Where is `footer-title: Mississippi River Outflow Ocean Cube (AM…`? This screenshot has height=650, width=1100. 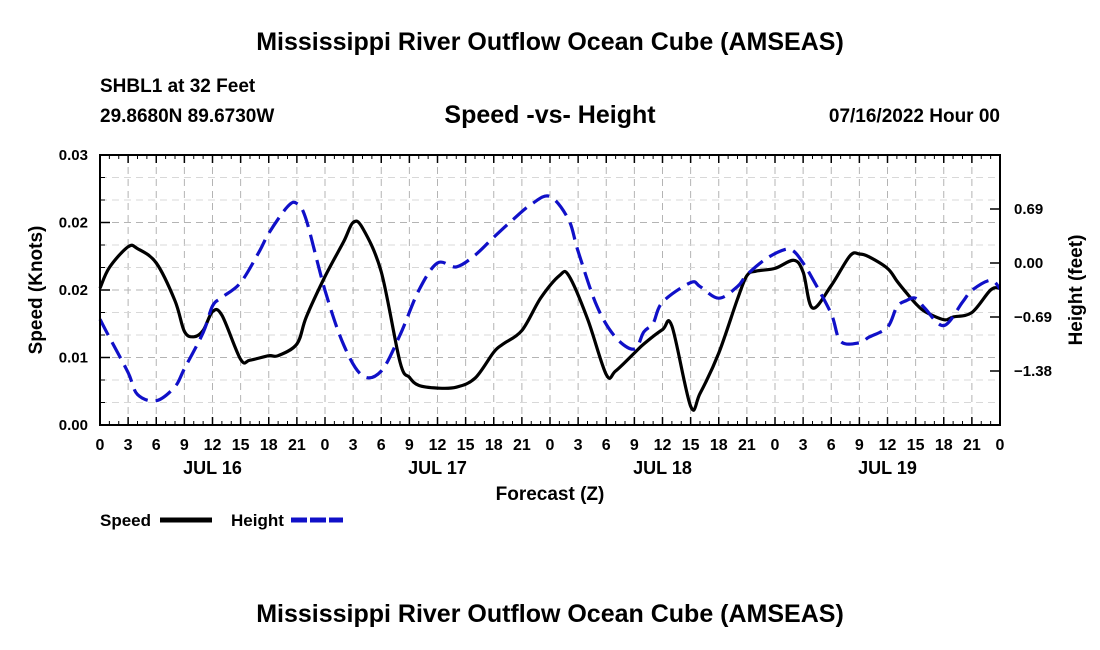 footer-title: Mississippi River Outflow Ocean Cube (AM… is located at coordinates (550, 614).